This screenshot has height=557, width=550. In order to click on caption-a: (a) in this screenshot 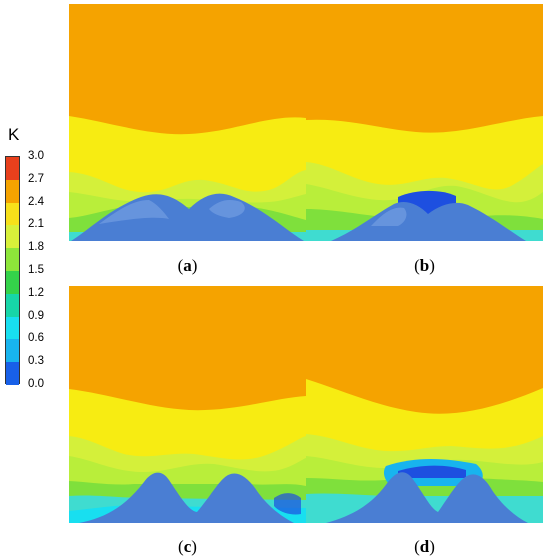, I will do `click(187, 265)`.